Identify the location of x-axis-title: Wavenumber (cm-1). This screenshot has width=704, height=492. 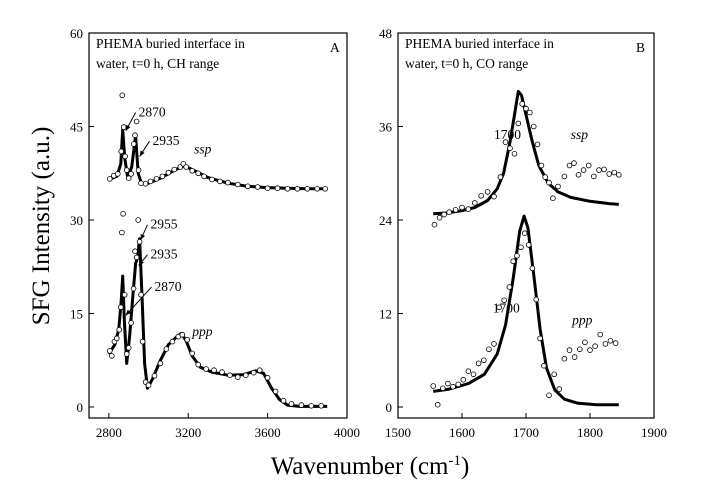
(370, 466).